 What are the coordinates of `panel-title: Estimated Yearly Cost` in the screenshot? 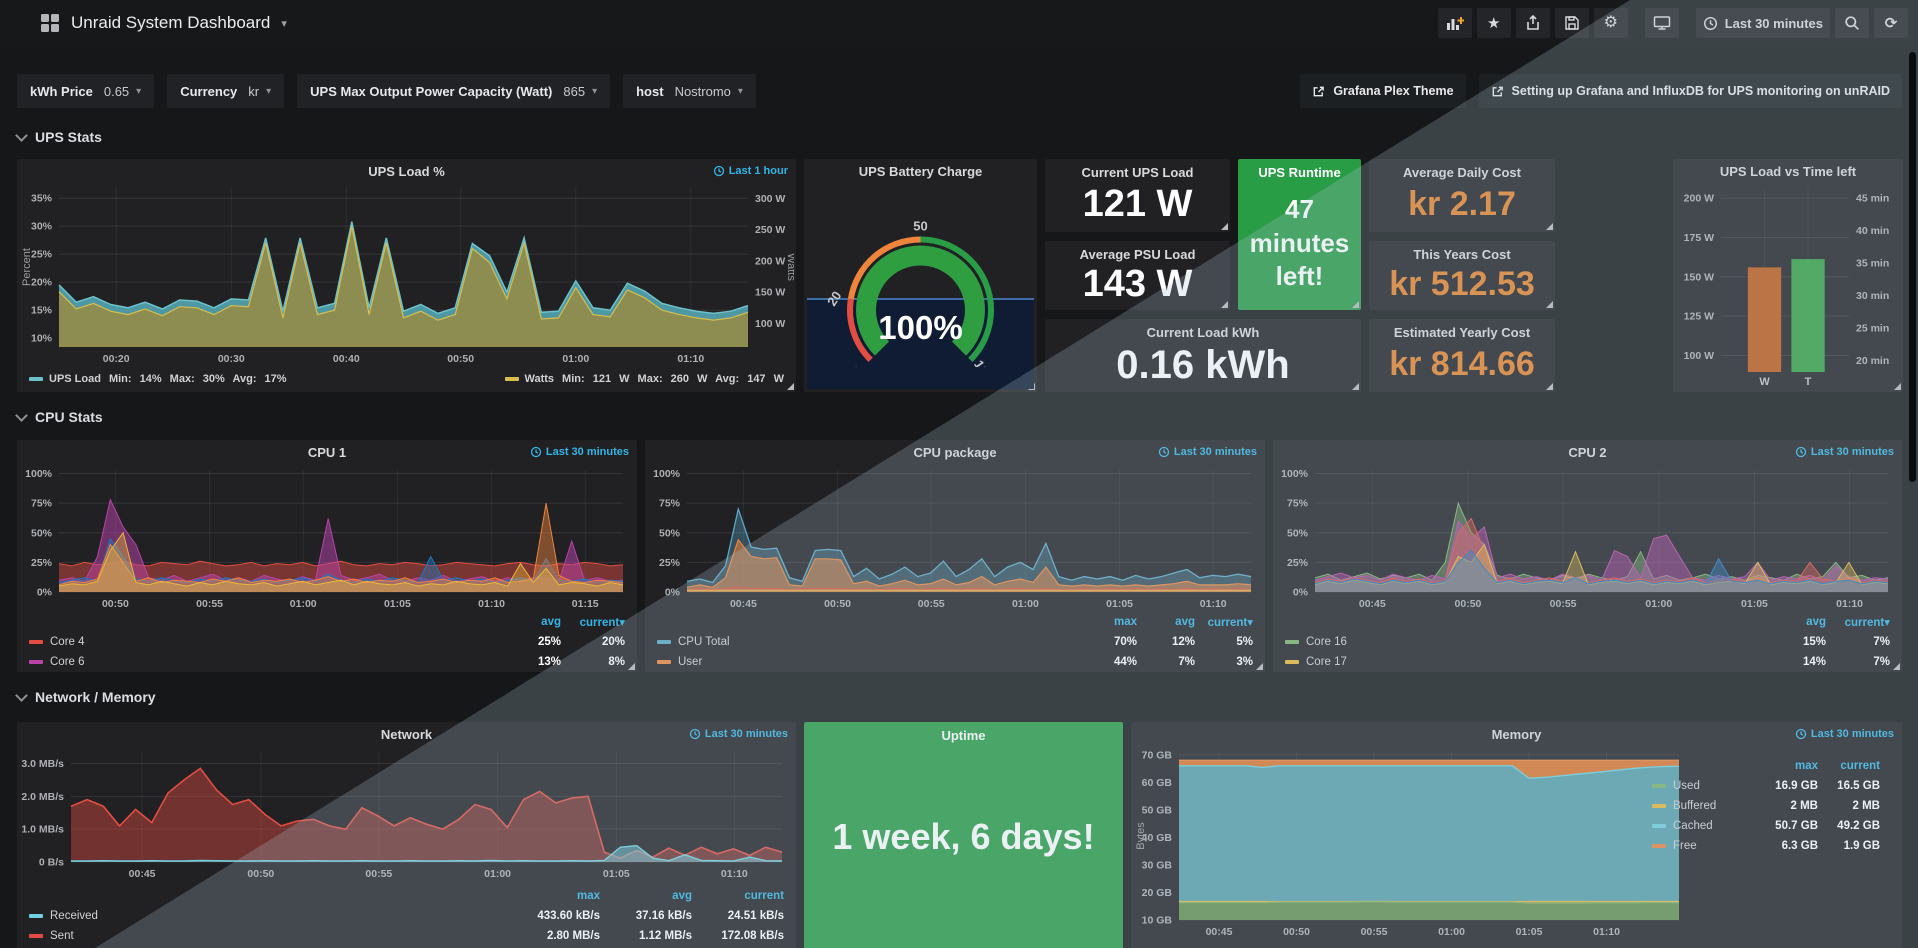 It's located at (1462, 332).